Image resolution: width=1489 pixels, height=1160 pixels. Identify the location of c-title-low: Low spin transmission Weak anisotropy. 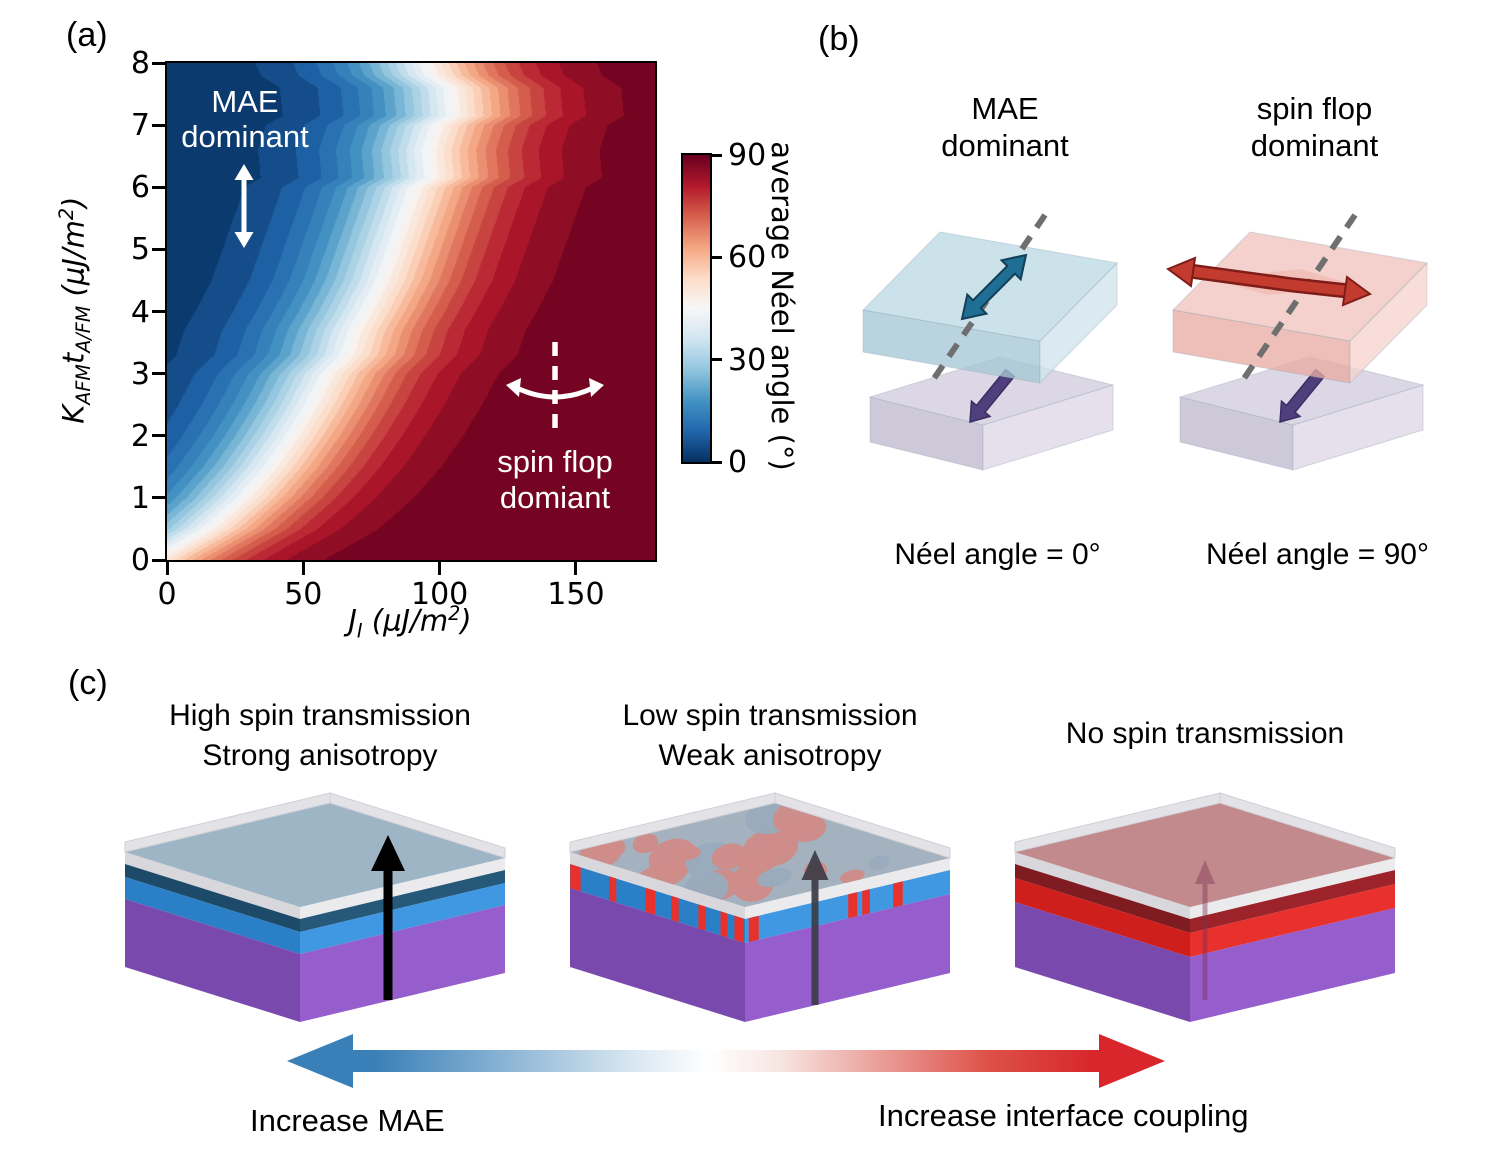
(770, 736).